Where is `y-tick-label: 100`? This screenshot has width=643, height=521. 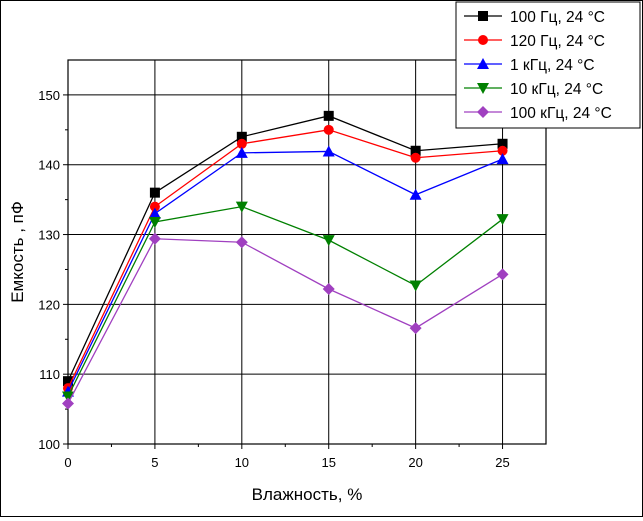
y-tick-label: 100 is located at coordinates (49, 444).